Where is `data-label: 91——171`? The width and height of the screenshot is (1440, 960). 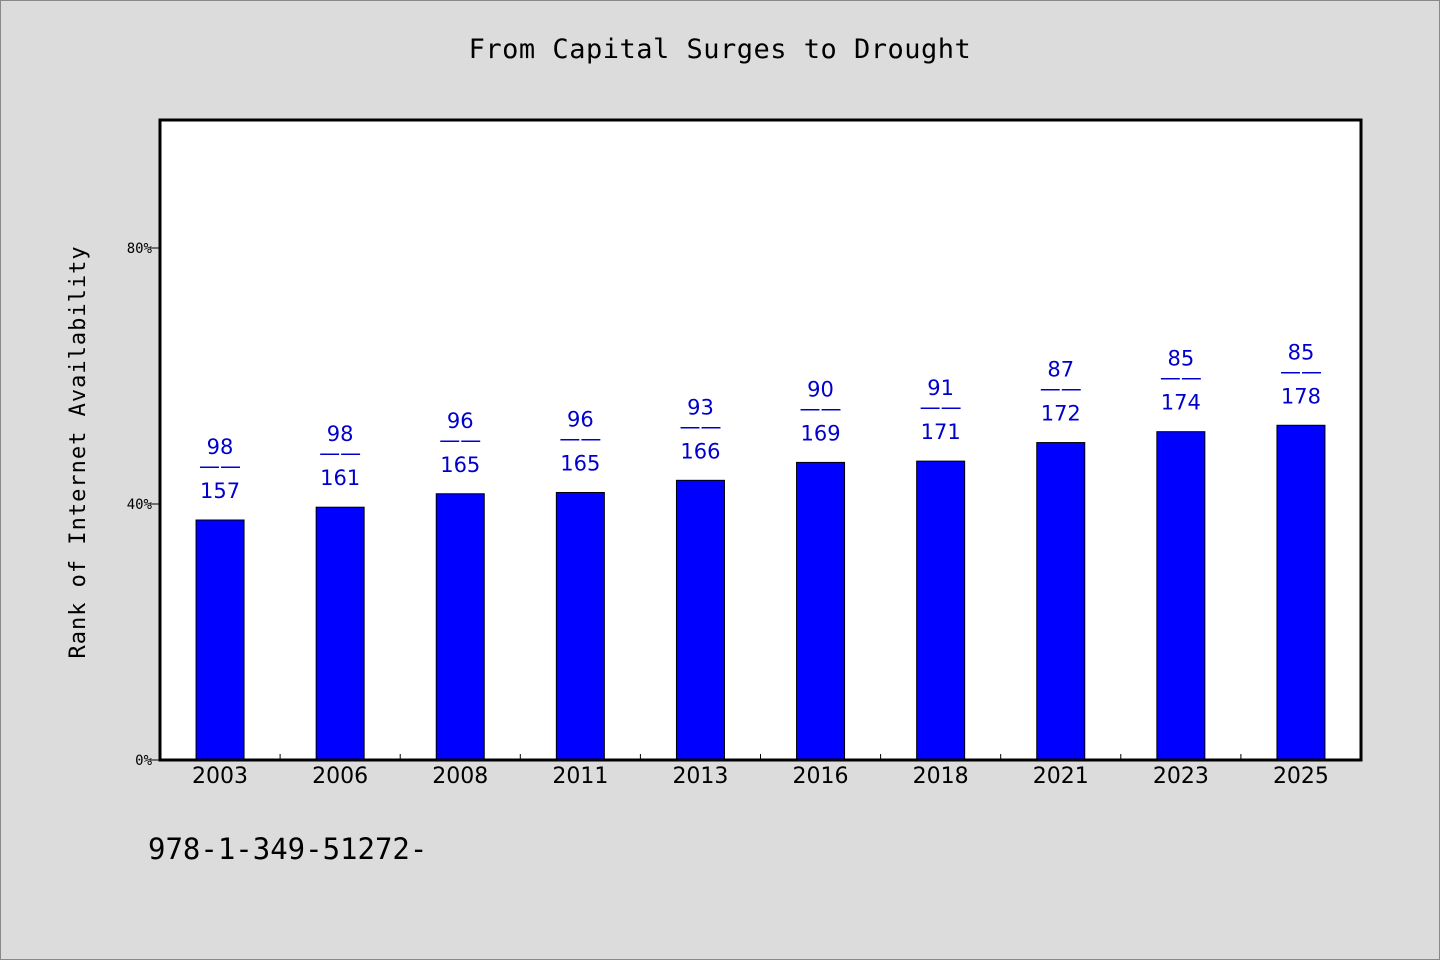
data-label: 91——171 is located at coordinates (941, 410).